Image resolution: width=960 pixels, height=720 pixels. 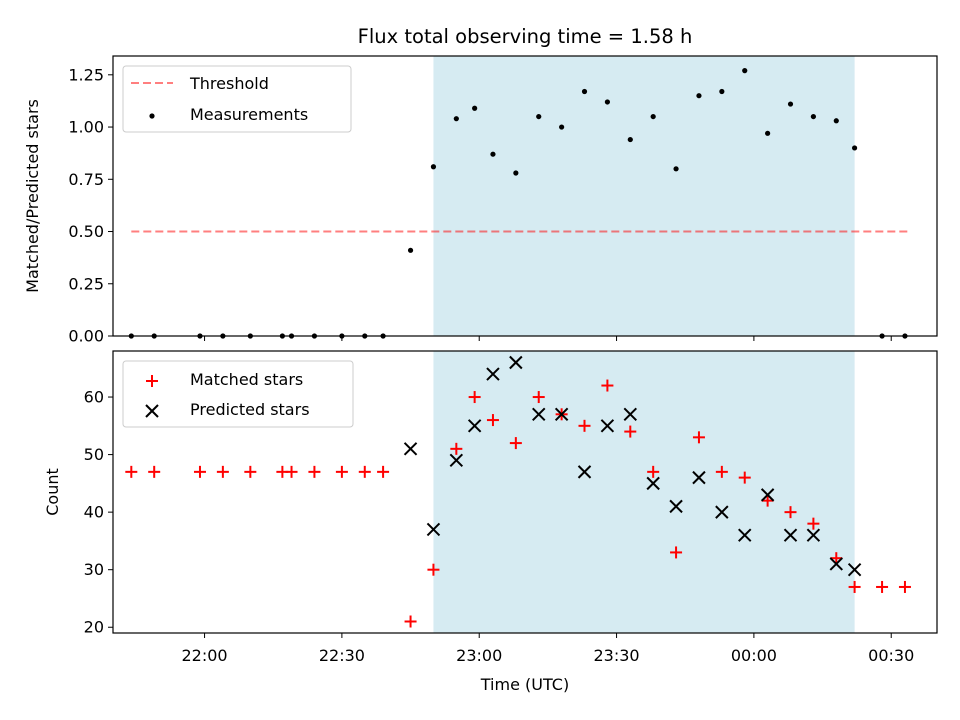 I want to click on ratio-y-tick-label: 0.00, so click(x=86, y=336).